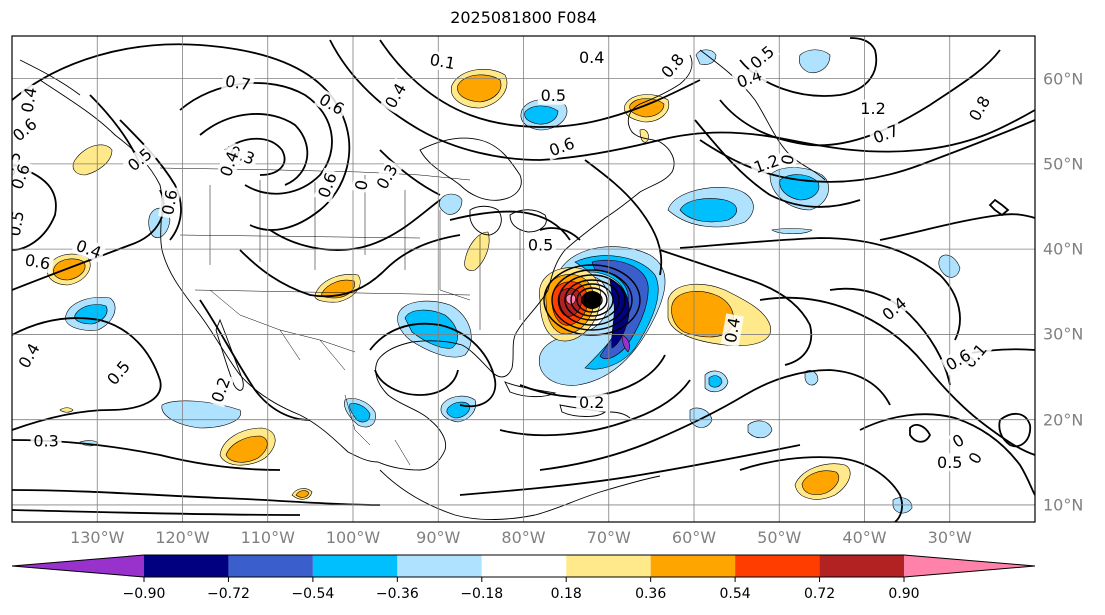  I want to click on longitude-label: 130°W, so click(97, 537).